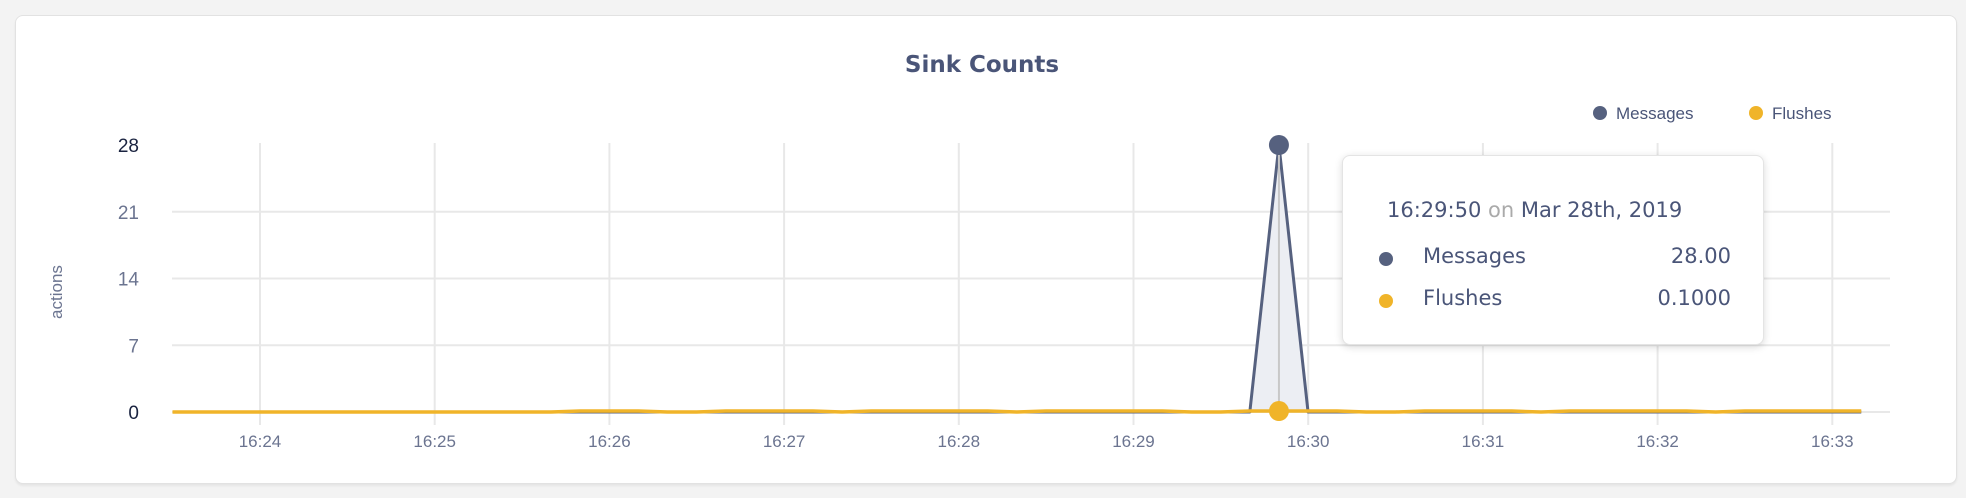 This screenshot has width=1966, height=498. What do you see at coordinates (982, 65) in the screenshot?
I see `chart-title: Sink Counts` at bounding box center [982, 65].